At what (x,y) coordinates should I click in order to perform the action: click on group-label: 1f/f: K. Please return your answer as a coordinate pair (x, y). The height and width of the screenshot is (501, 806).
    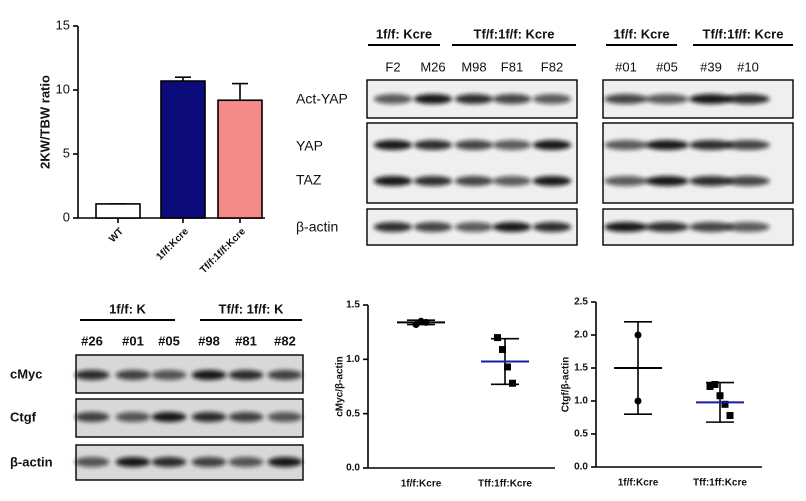
    Looking at the image, I should click on (127, 308).